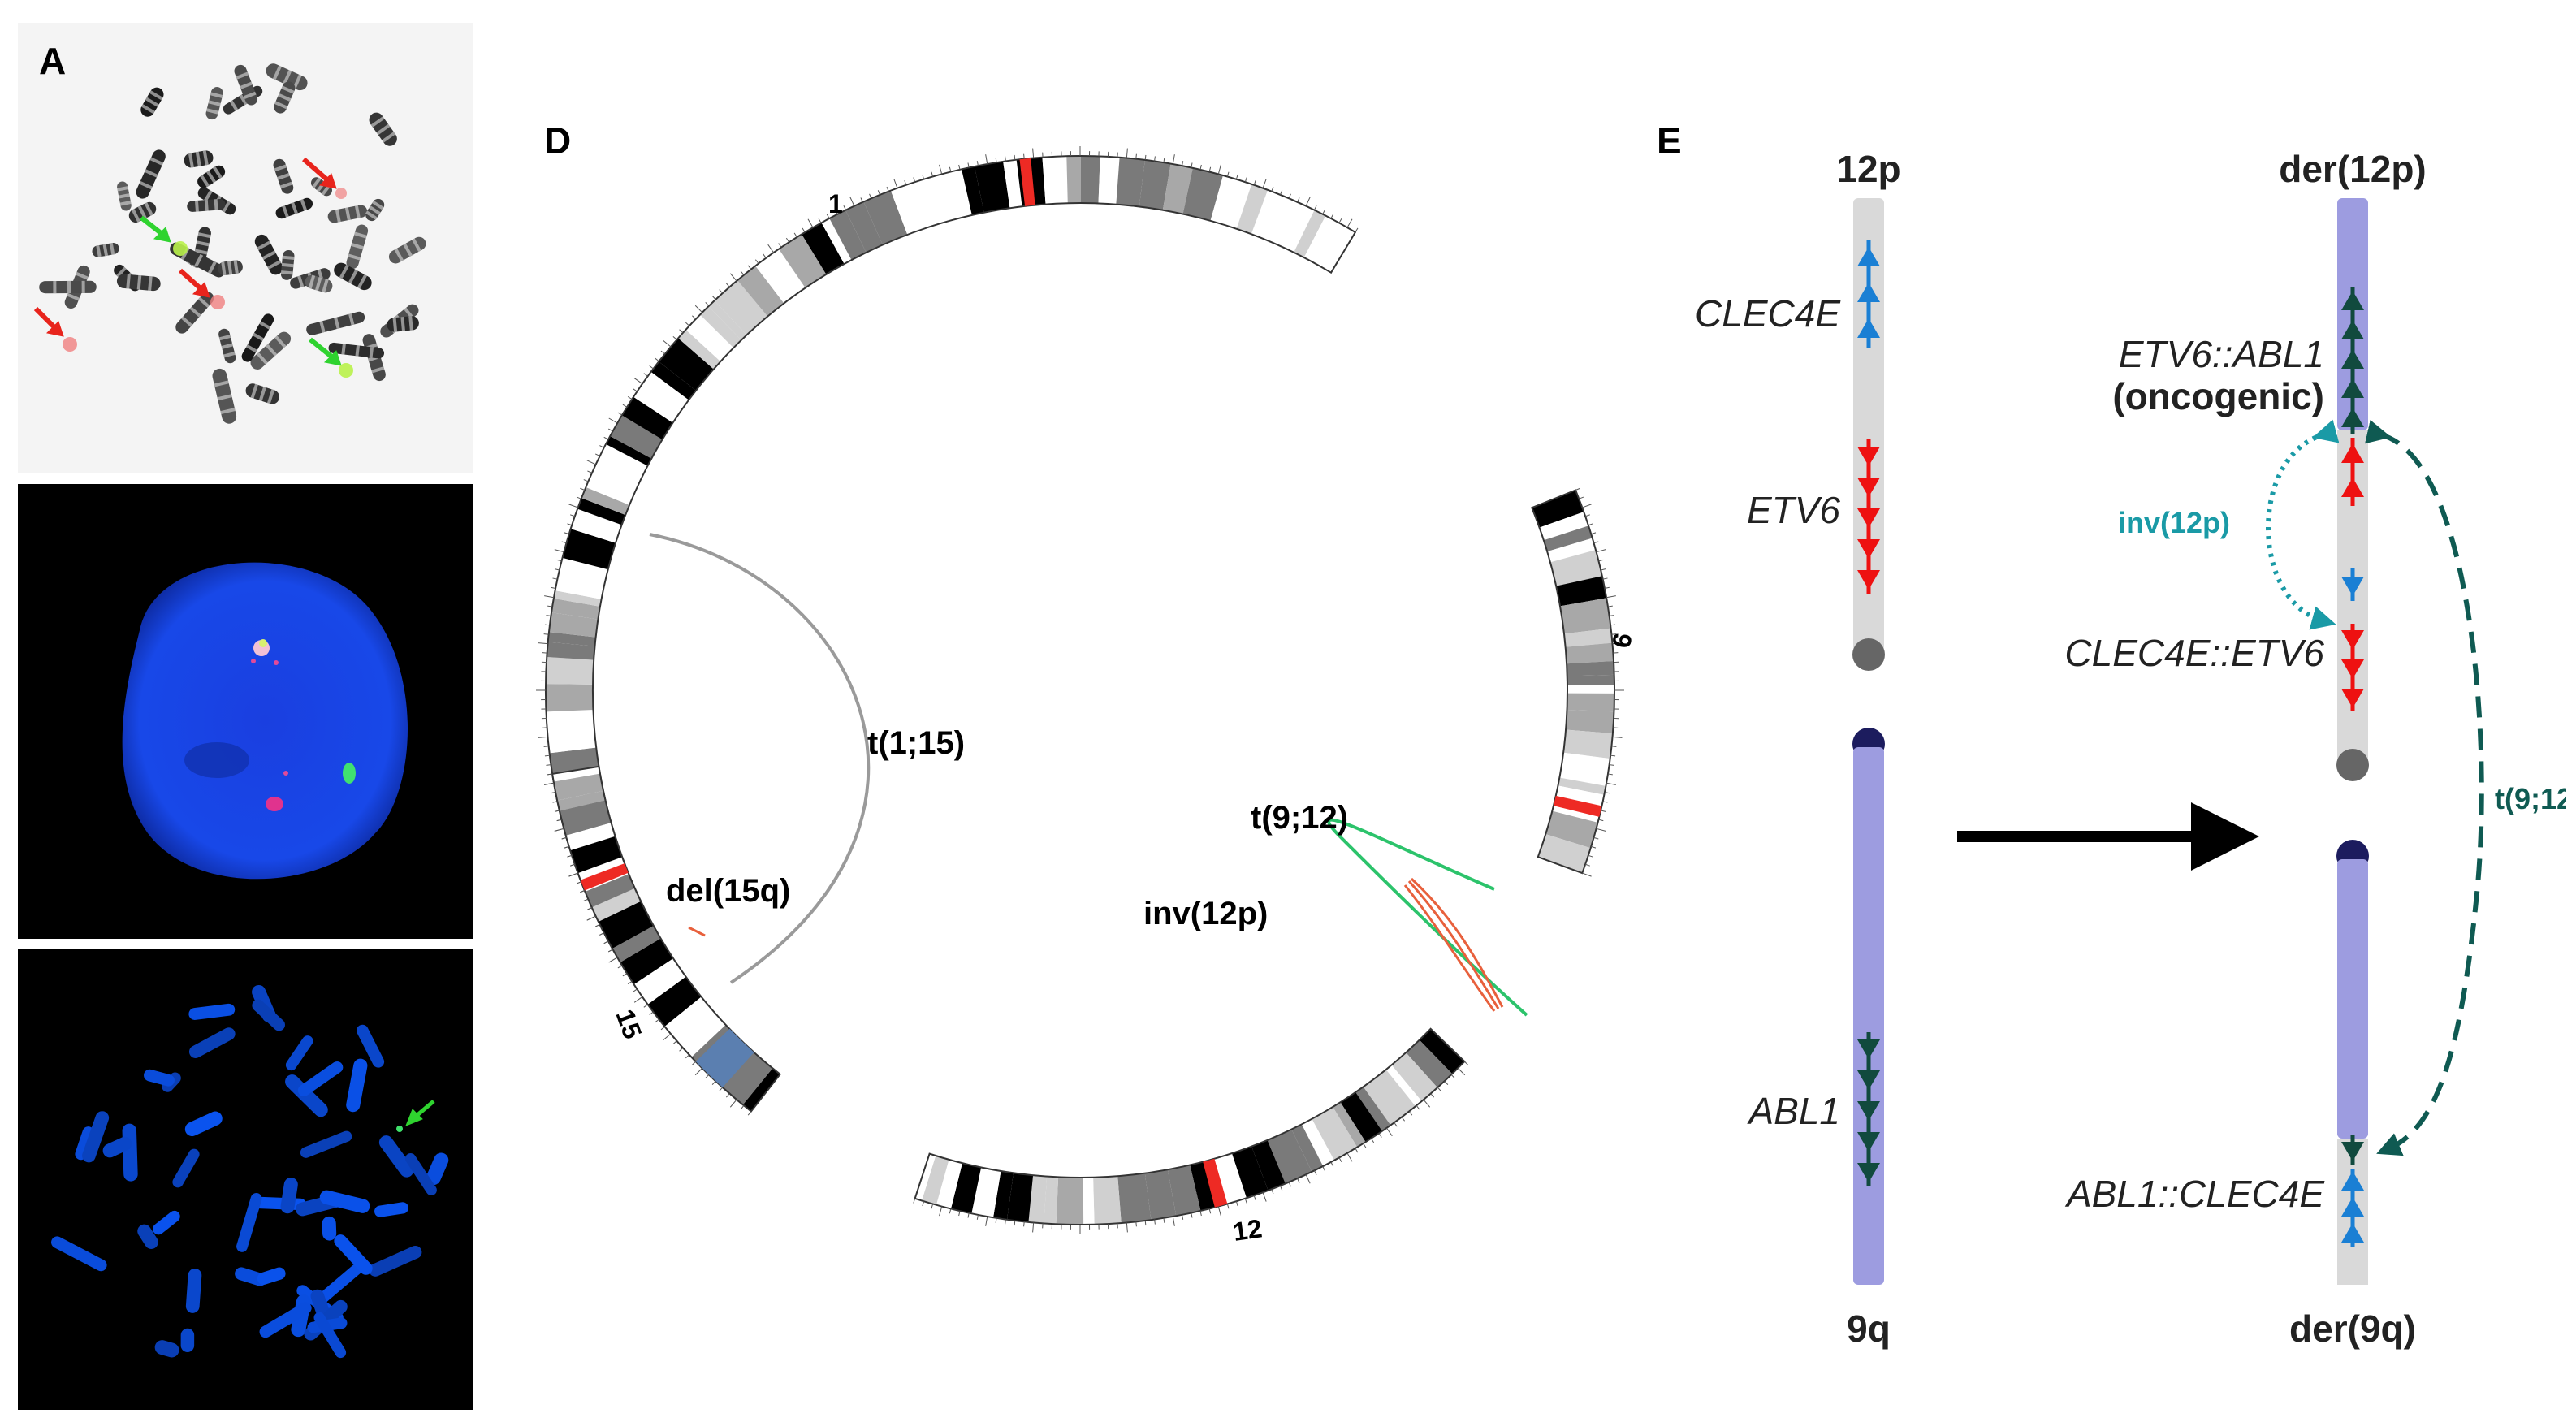 The width and height of the screenshot is (2576, 1422). I want to click on ideogram-chr12, so click(1191, 1130).